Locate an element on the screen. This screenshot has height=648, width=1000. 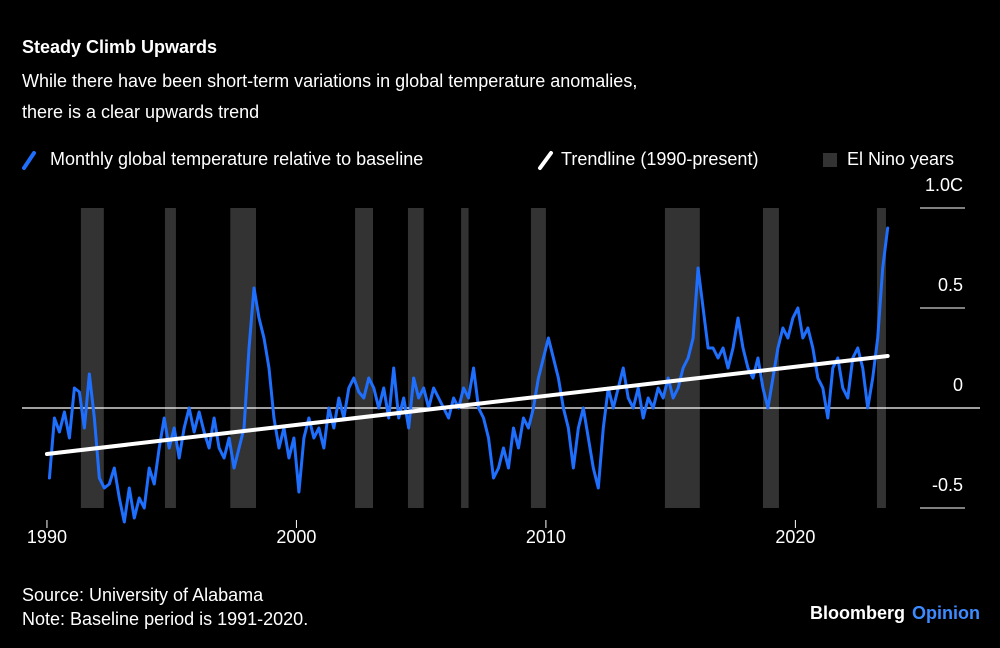
y-tick-label: 0.5 is located at coordinates (950, 285).